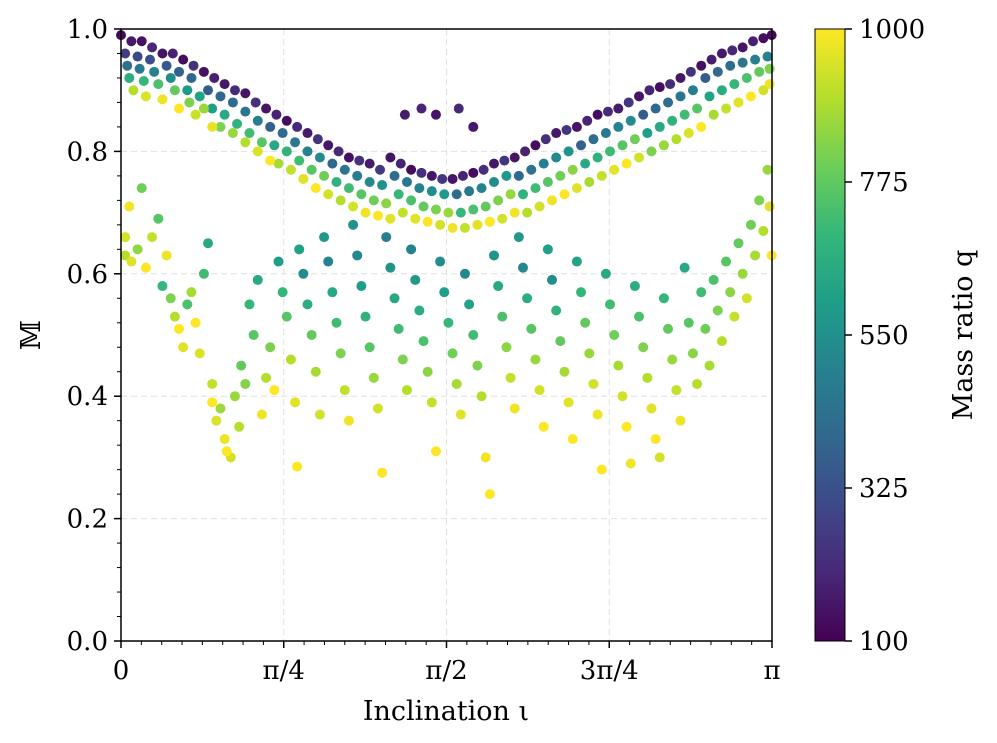 This screenshot has height=743, width=997. I want to click on x-tick-label: π/4, so click(284, 671).